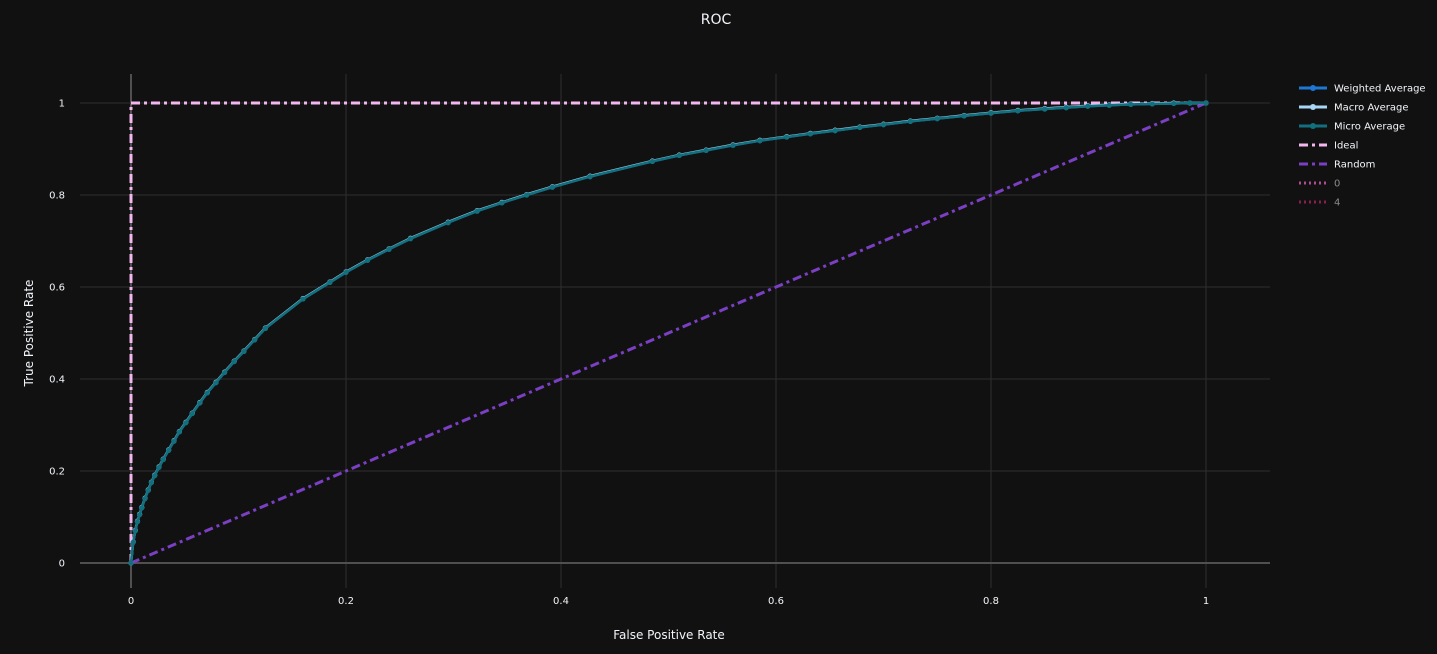  What do you see at coordinates (991, 601) in the screenshot?
I see `x-tick-label: 0.8` at bounding box center [991, 601].